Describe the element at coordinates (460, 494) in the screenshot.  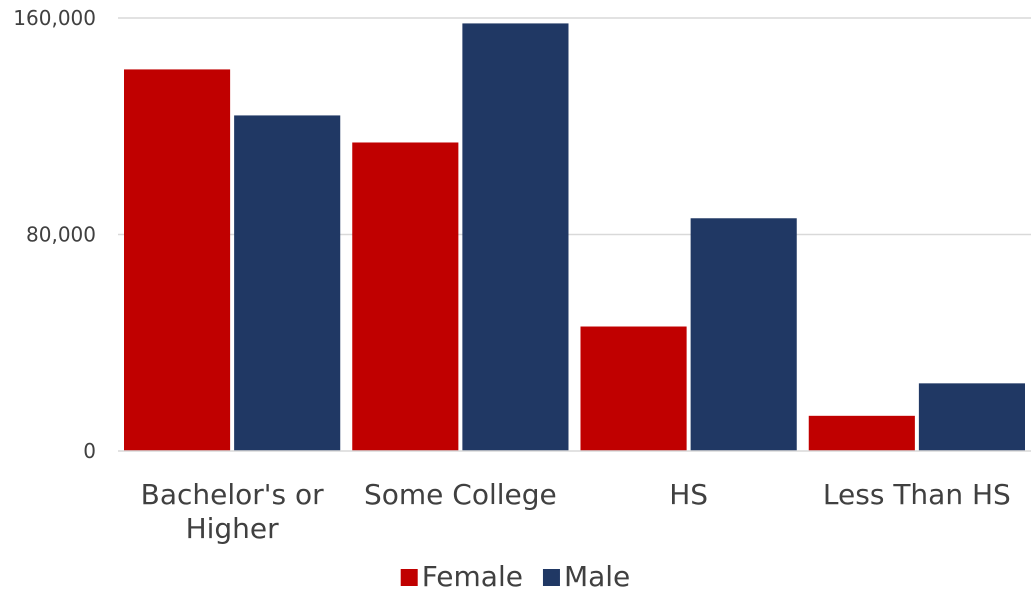
I see `x-category-label: Some College` at that location.